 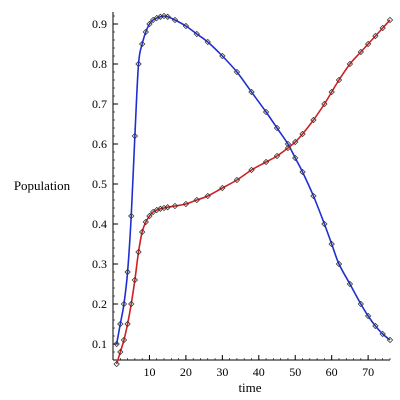 What do you see at coordinates (99, 64) in the screenshot?
I see `y-tick-label: 0.8` at bounding box center [99, 64].